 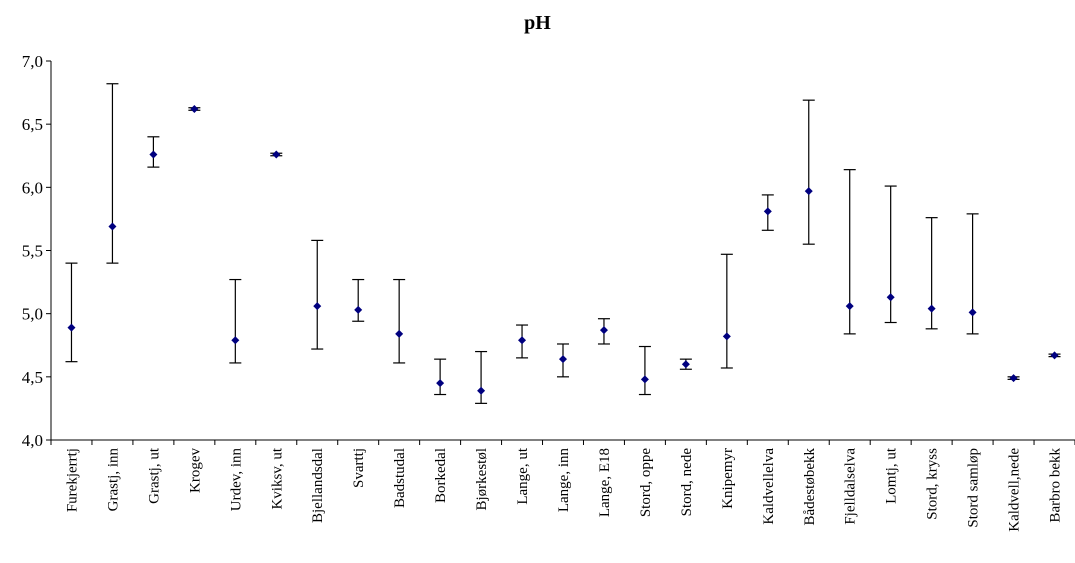 I want to click on y-tick-label: 4,5, so click(x=32, y=377).